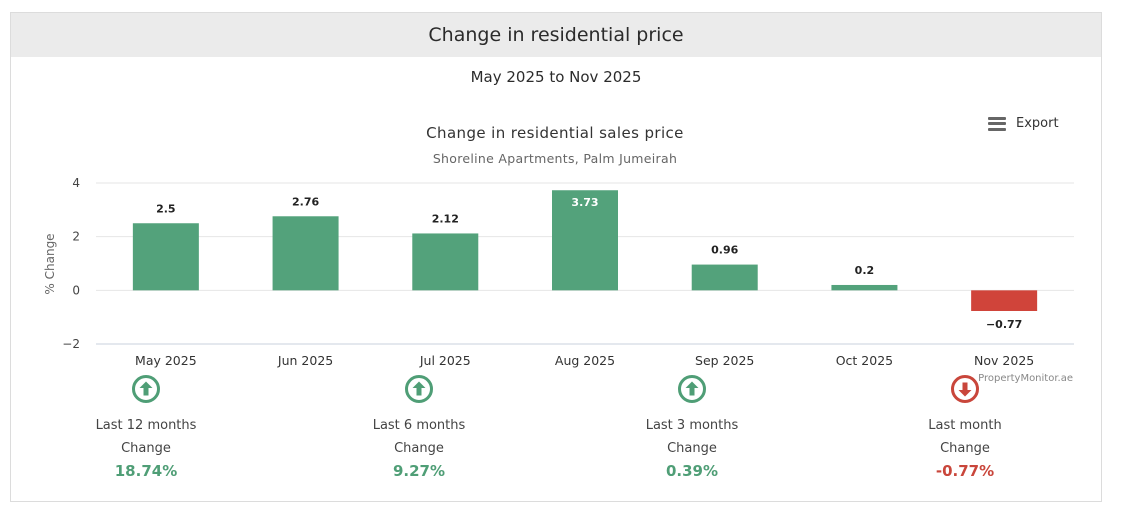 Image resolution: width=1122 pixels, height=520 pixels. What do you see at coordinates (864, 287) in the screenshot?
I see `bar-oct-2025` at bounding box center [864, 287].